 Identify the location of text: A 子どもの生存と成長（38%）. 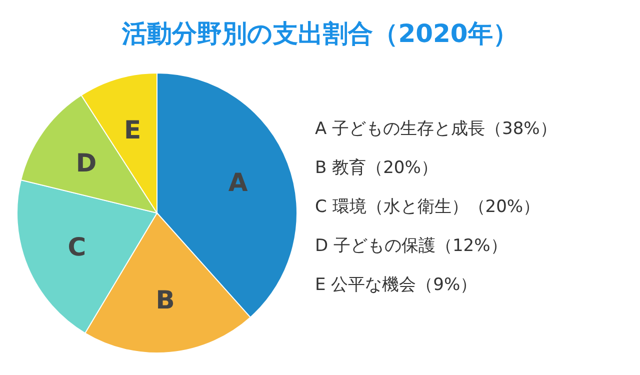
(436, 129).